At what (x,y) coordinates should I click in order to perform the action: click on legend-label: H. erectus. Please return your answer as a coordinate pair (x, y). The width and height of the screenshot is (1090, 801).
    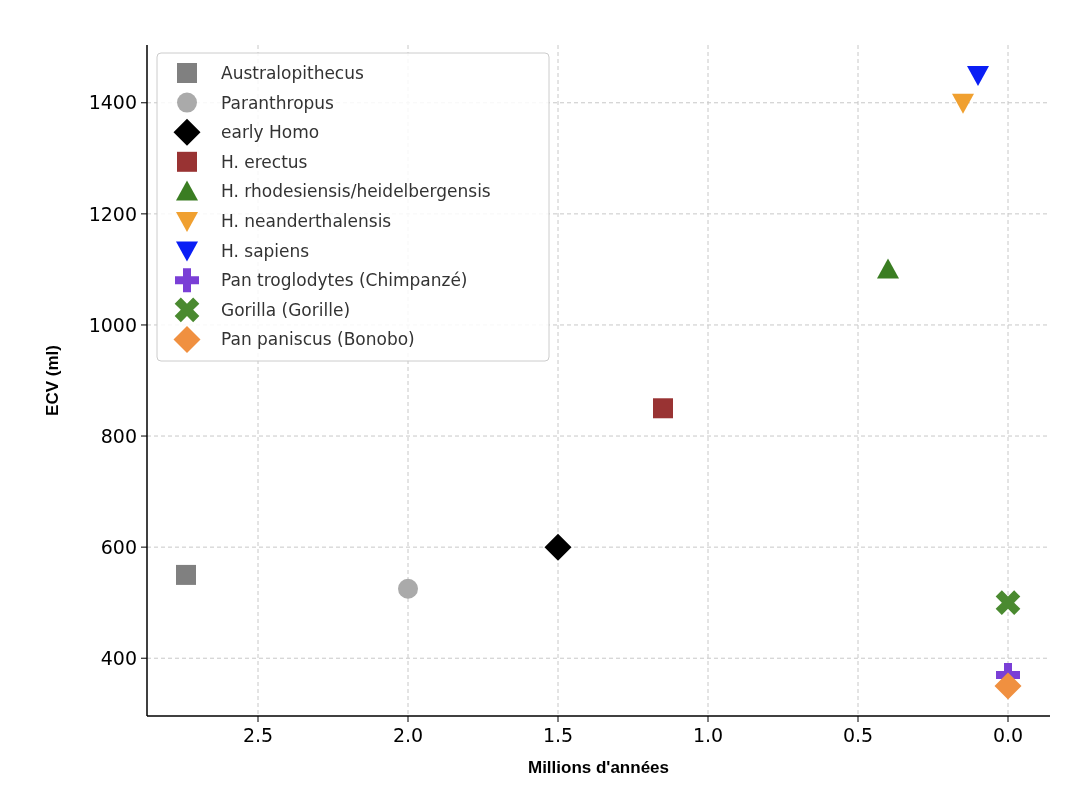
    Looking at the image, I should click on (264, 161).